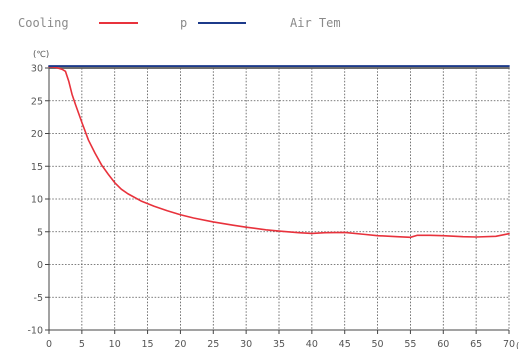 The width and height of the screenshot is (524, 349). I want to click on x-tick-label-0: 0, so click(49, 344).